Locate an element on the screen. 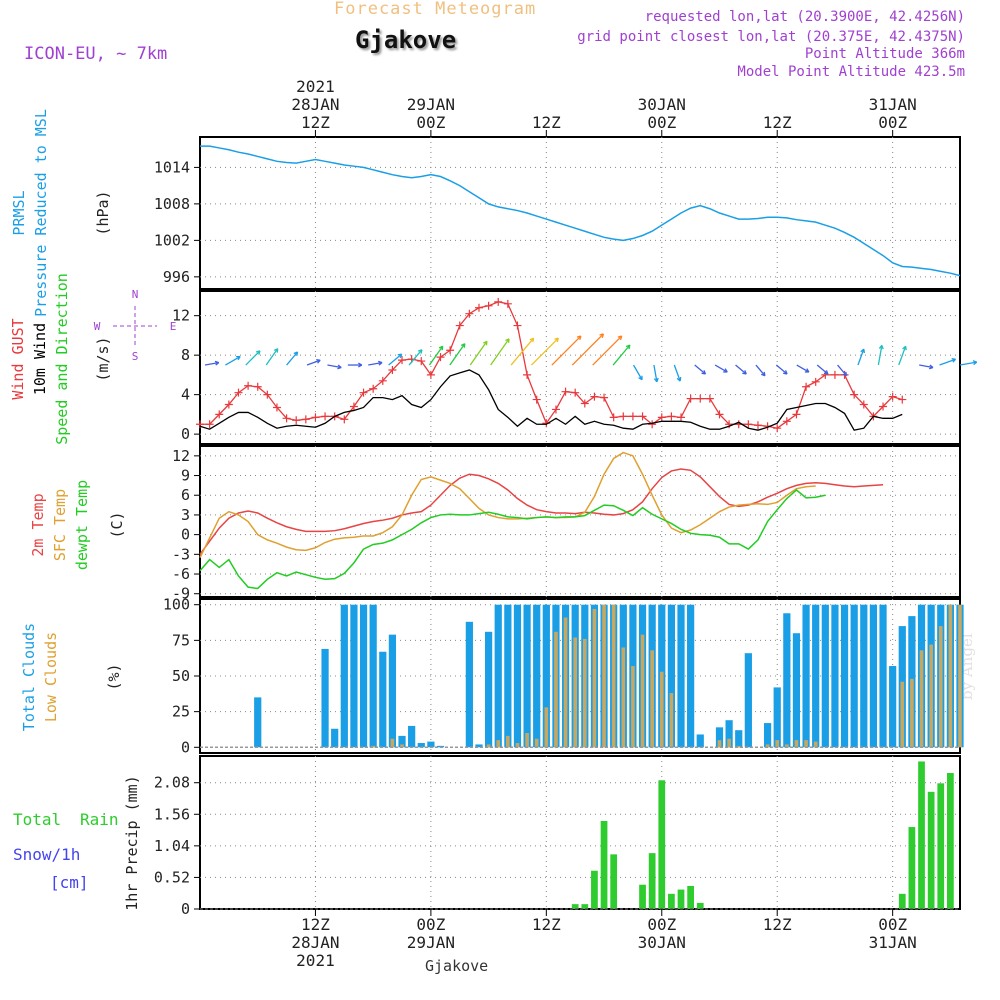 The width and height of the screenshot is (1000, 1000). top-time-label-date: 29JAN is located at coordinates (431, 104).